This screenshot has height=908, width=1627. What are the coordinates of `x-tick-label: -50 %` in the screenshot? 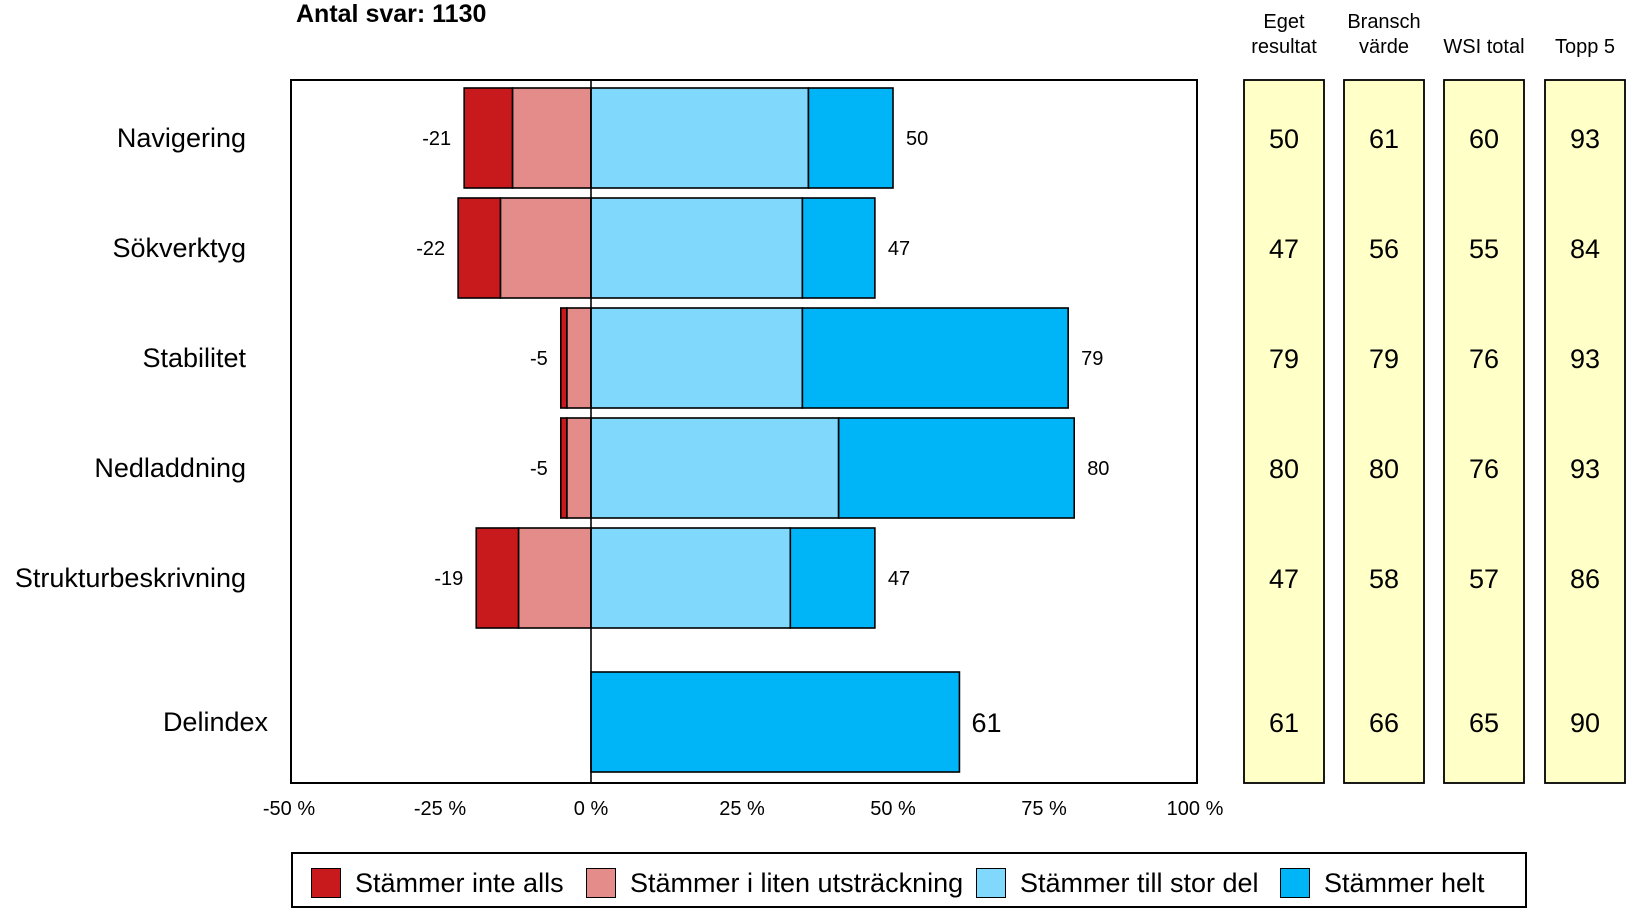 It's located at (289, 809).